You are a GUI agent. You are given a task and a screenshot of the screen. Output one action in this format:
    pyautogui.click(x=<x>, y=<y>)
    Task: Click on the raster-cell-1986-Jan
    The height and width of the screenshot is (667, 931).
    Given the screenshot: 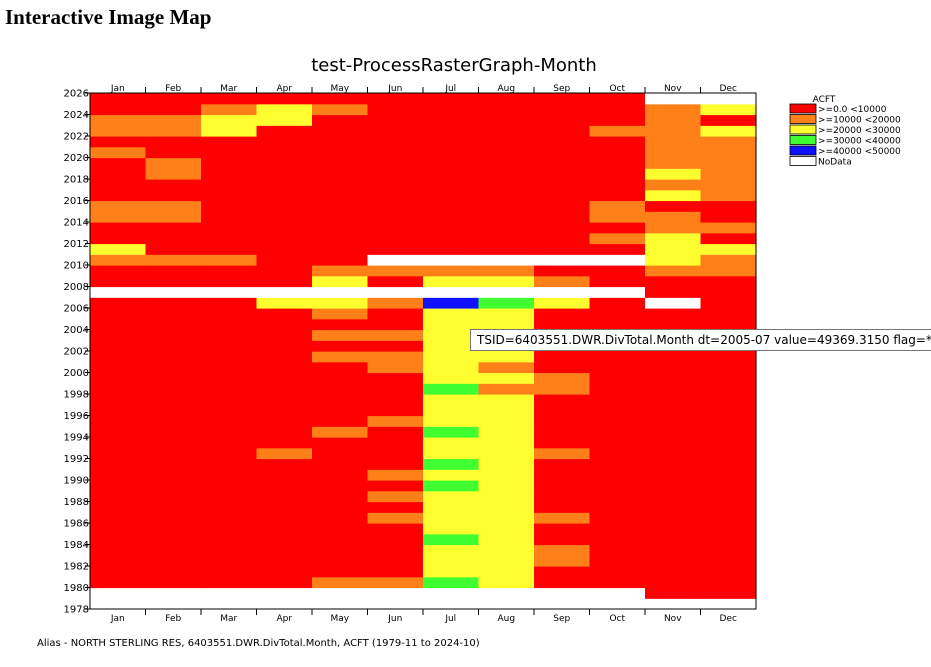 What is the action you would take?
    pyautogui.click(x=118, y=518)
    